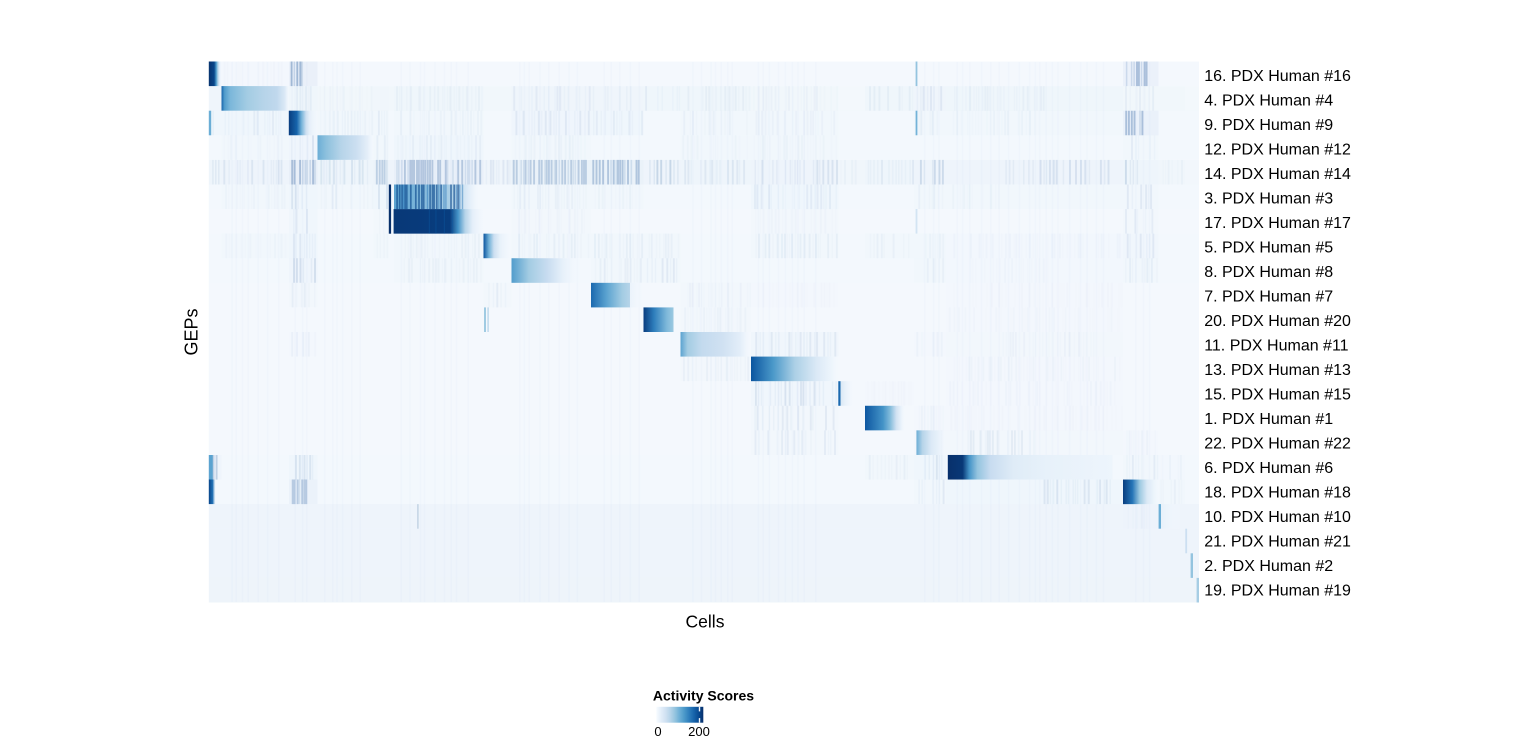 This screenshot has height=748, width=1540. What do you see at coordinates (1268, 419) in the screenshot?
I see `svg-text: 1. PDX Human #1` at bounding box center [1268, 419].